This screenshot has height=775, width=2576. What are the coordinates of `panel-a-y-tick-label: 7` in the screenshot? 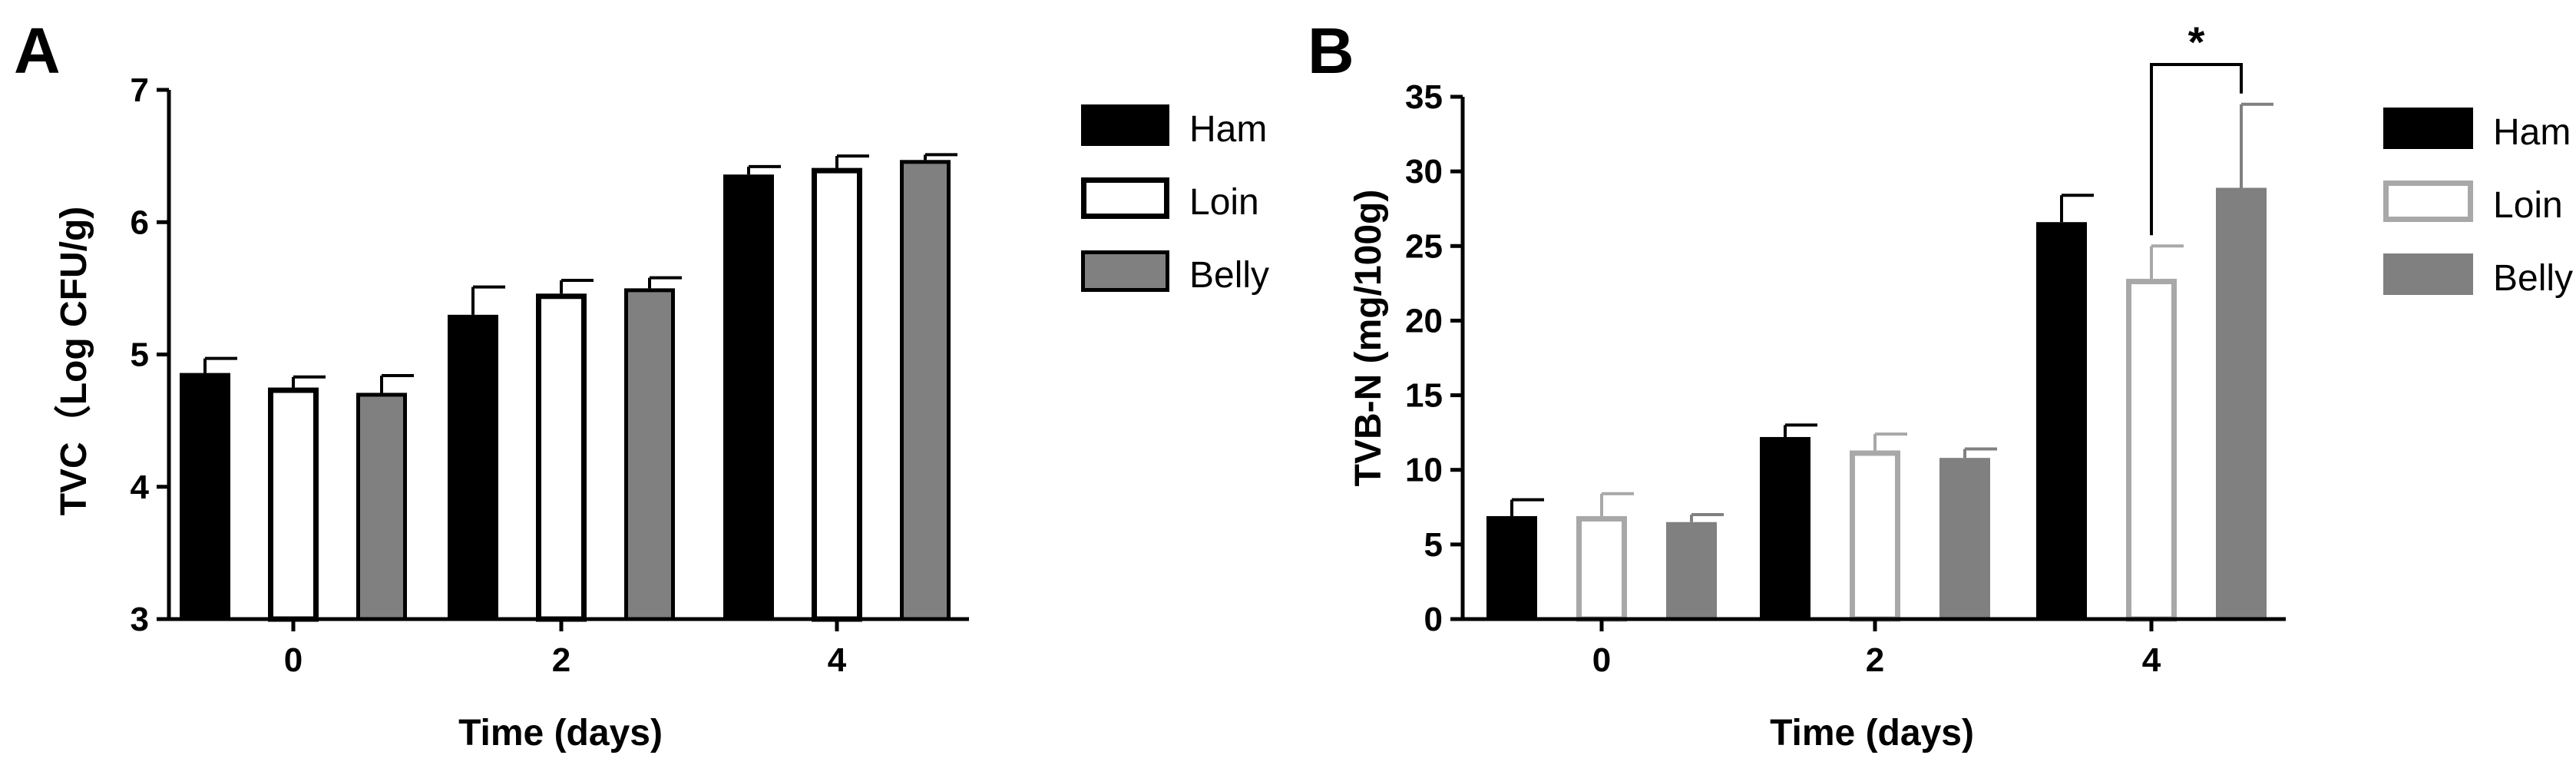 It's located at (140, 90).